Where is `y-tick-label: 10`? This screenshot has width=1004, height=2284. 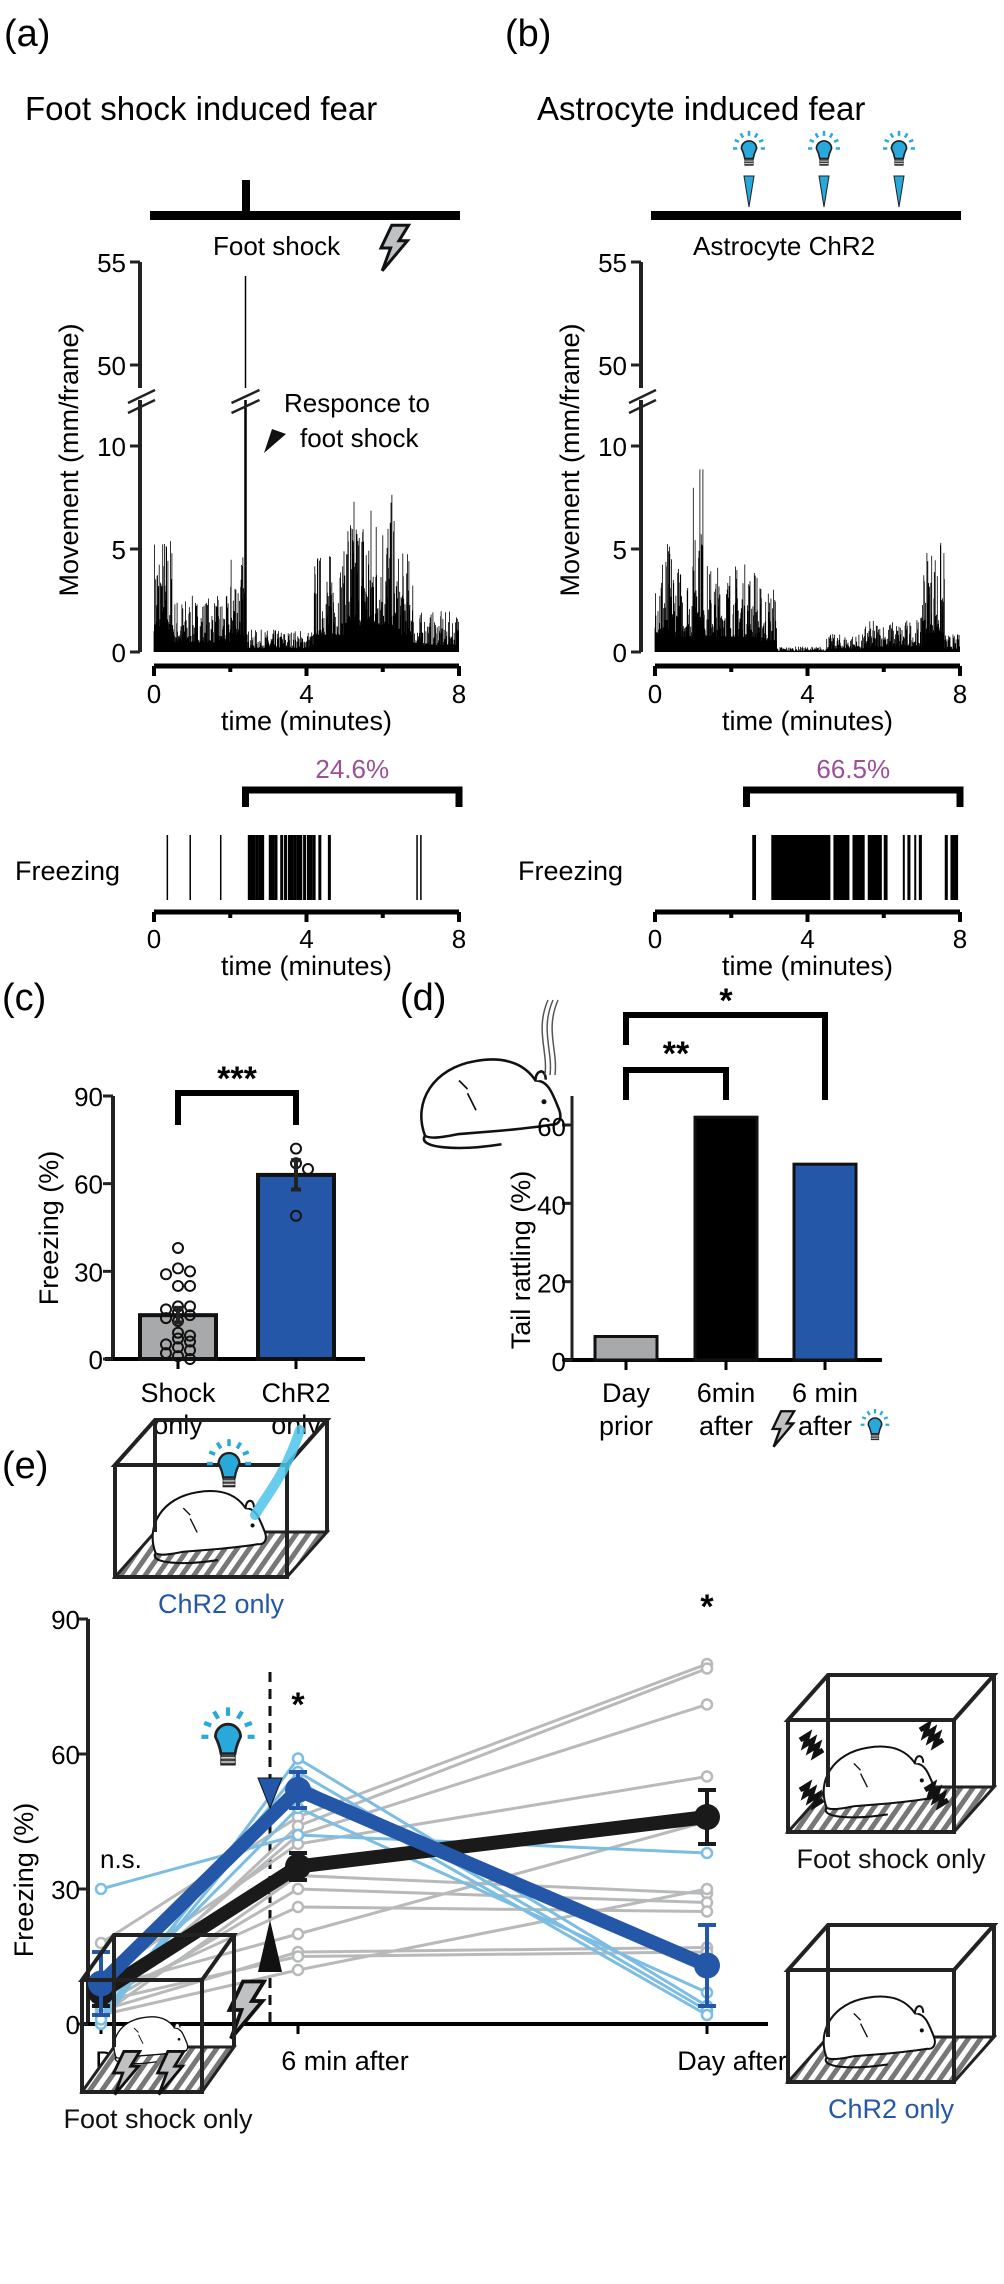
y-tick-label: 10 is located at coordinates (612, 447).